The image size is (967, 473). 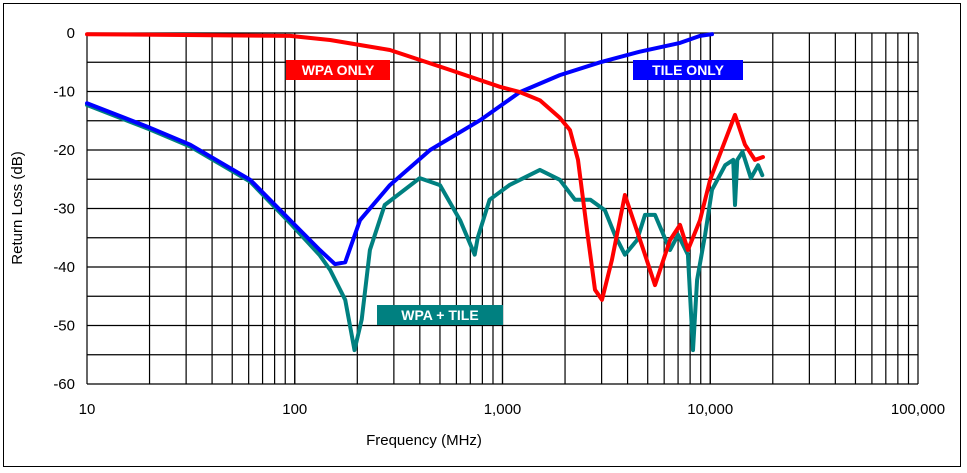 I want to click on y-tick-label: -10, so click(x=64, y=92).